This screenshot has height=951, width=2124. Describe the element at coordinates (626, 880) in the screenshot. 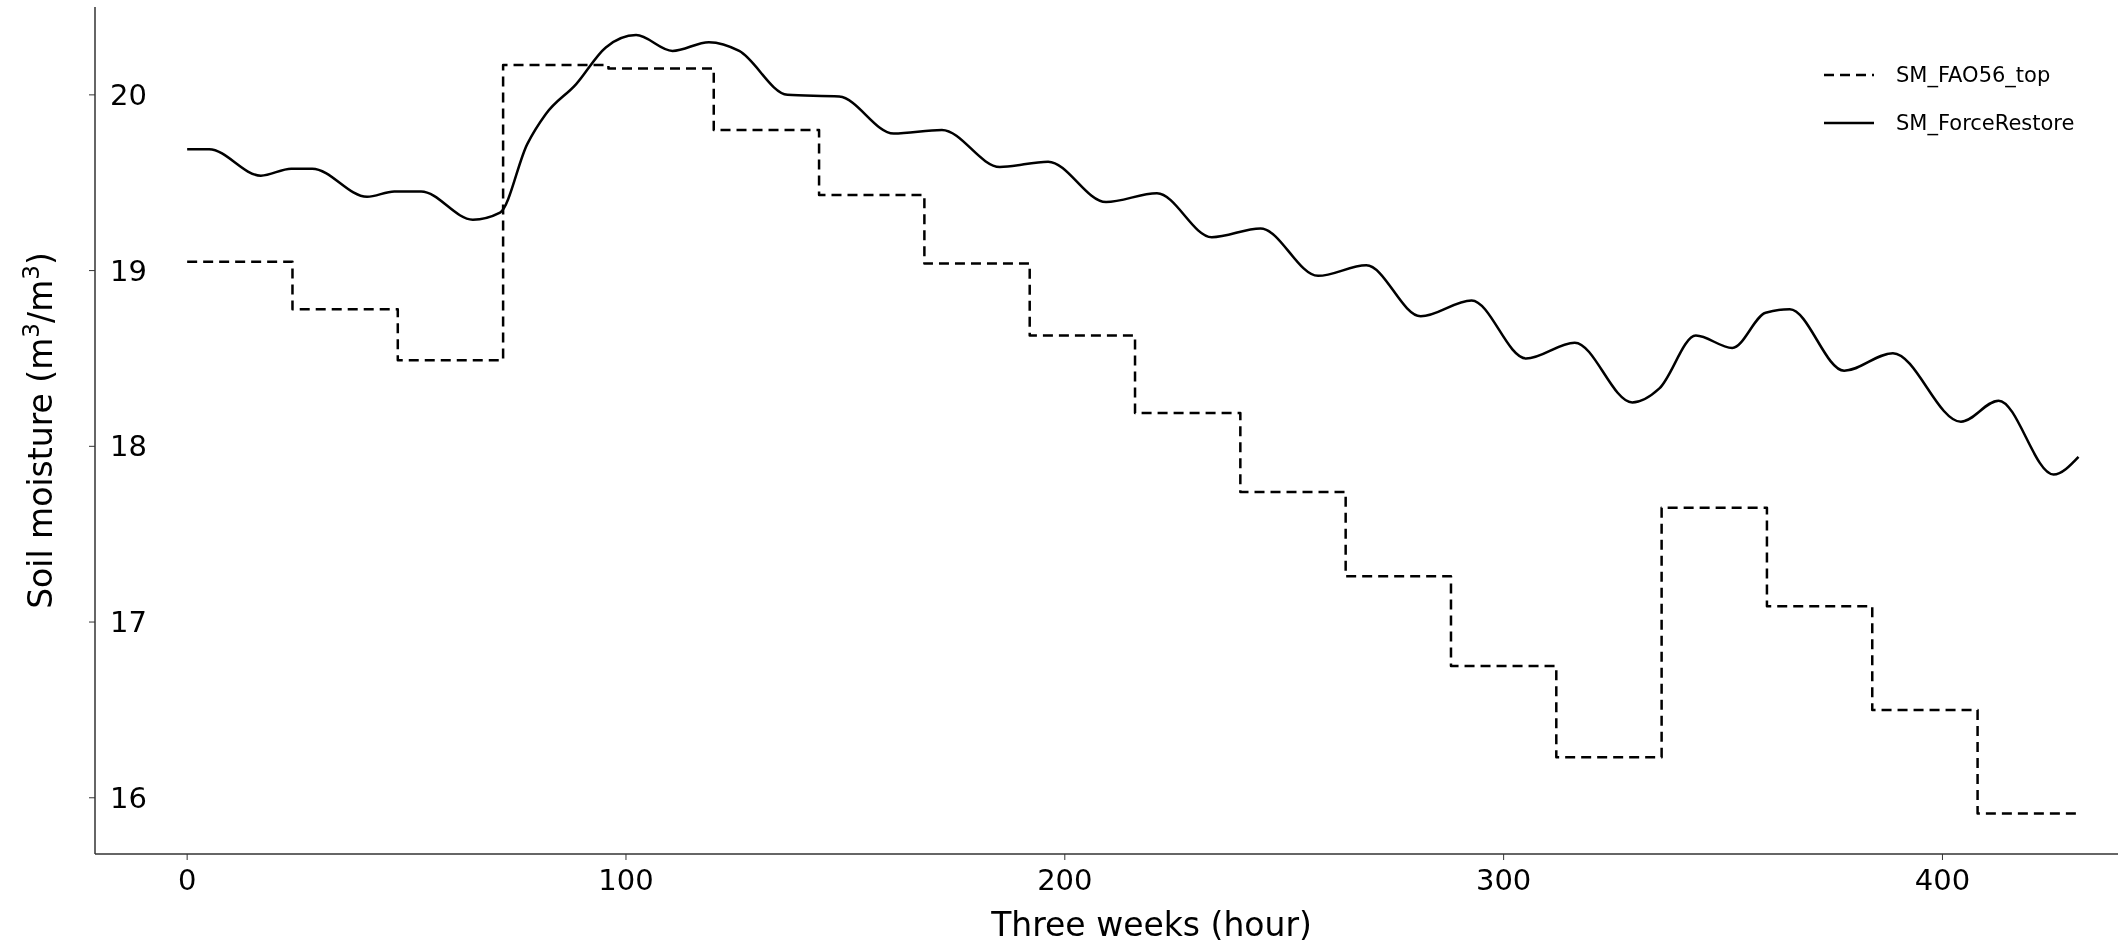

I see `x-tick-label: 100` at that location.